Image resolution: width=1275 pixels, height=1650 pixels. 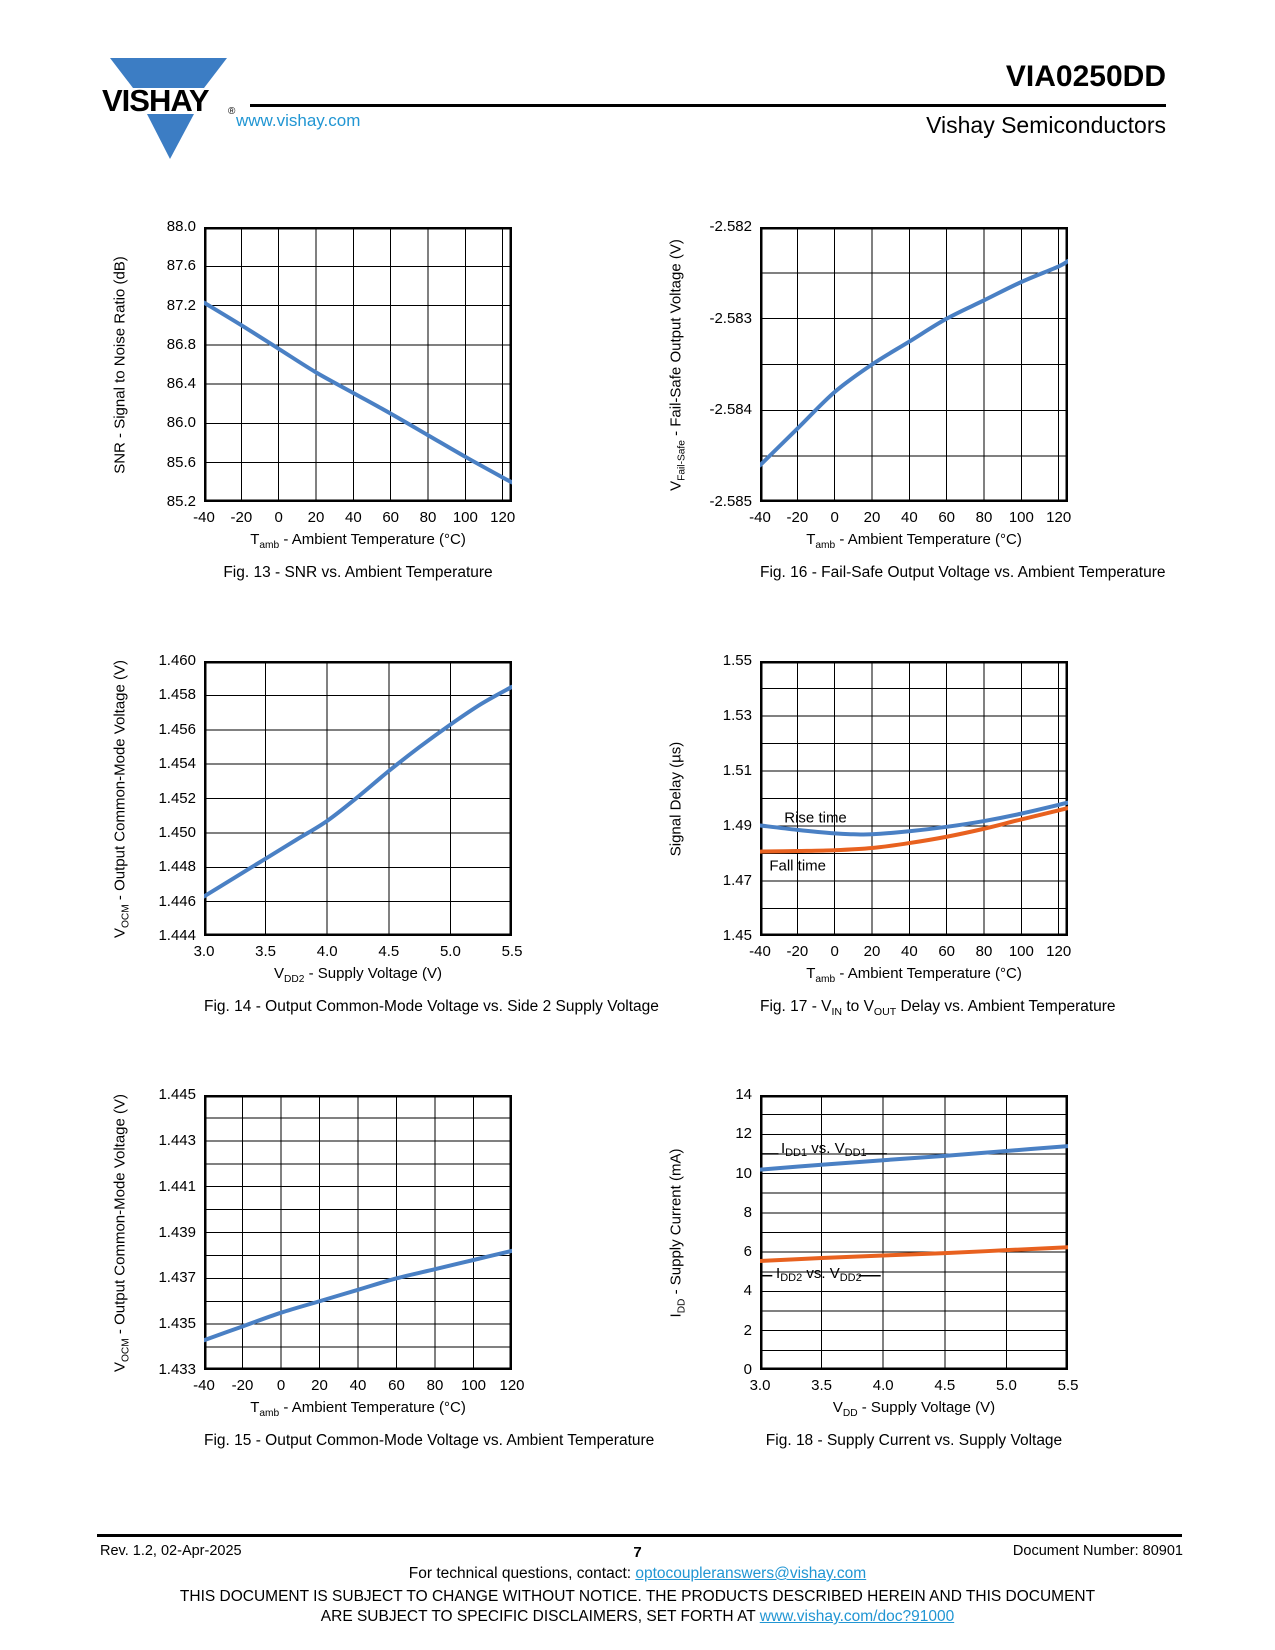 I want to click on y-tick-label: 86.0, so click(x=181, y=423).